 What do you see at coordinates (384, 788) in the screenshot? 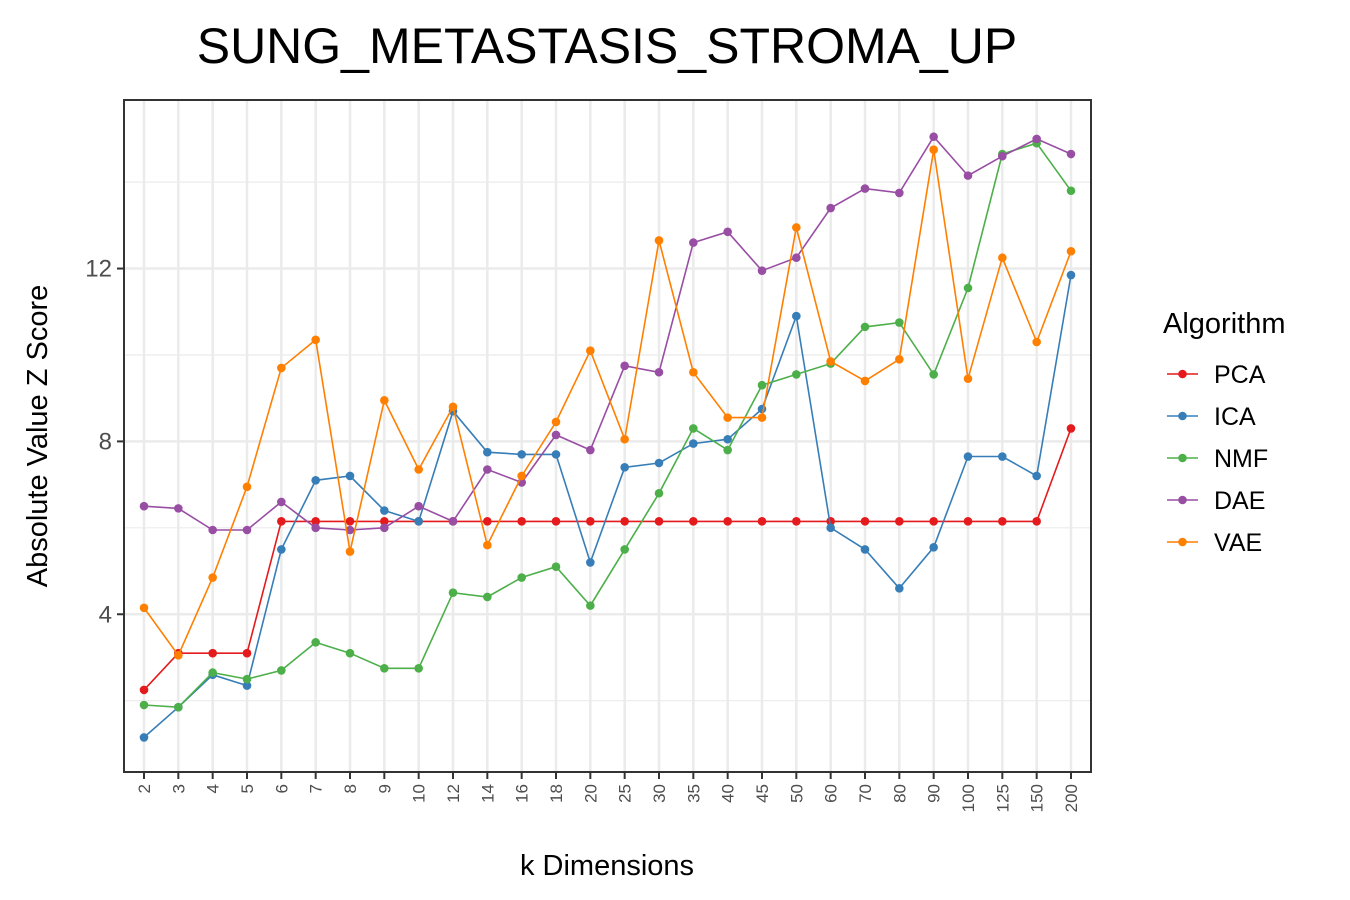
I see `x-tick-label: 9` at bounding box center [384, 788].